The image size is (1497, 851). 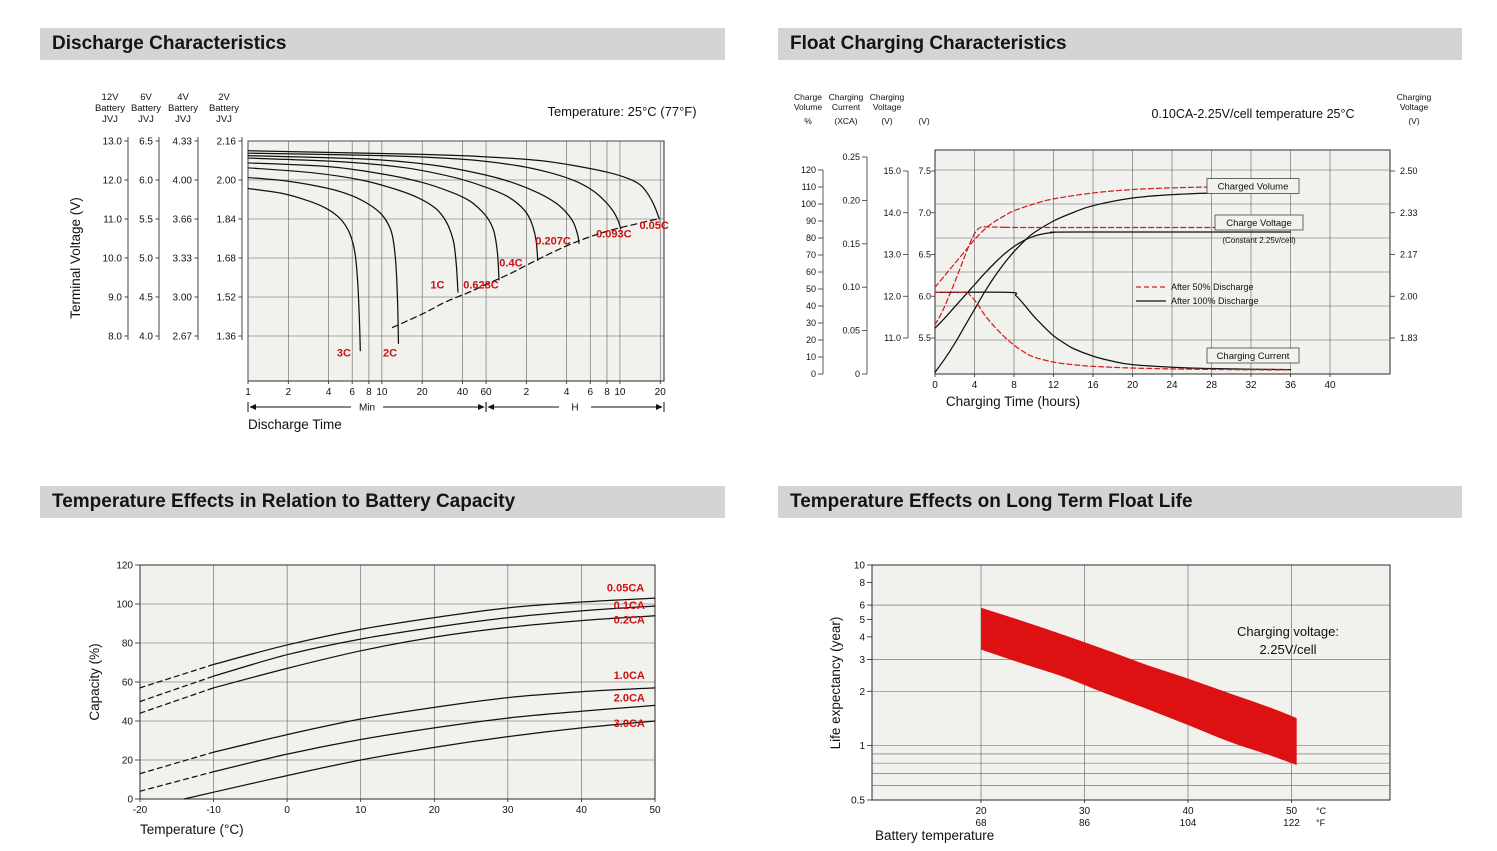 What do you see at coordinates (113, 181) in the screenshot?
I see `scale-value: 12.0` at bounding box center [113, 181].